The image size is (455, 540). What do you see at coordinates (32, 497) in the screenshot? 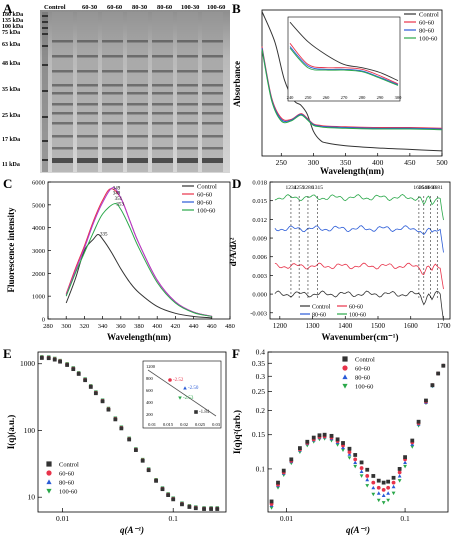
I see `y-tick-label: 10` at bounding box center [32, 497].